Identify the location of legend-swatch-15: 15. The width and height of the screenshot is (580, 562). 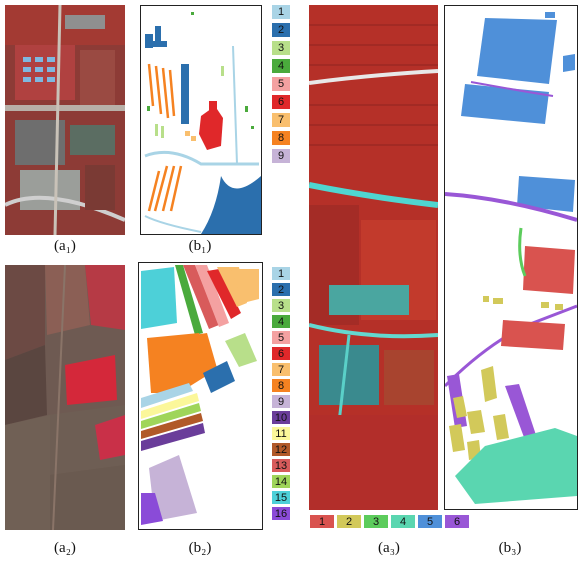
(281, 497).